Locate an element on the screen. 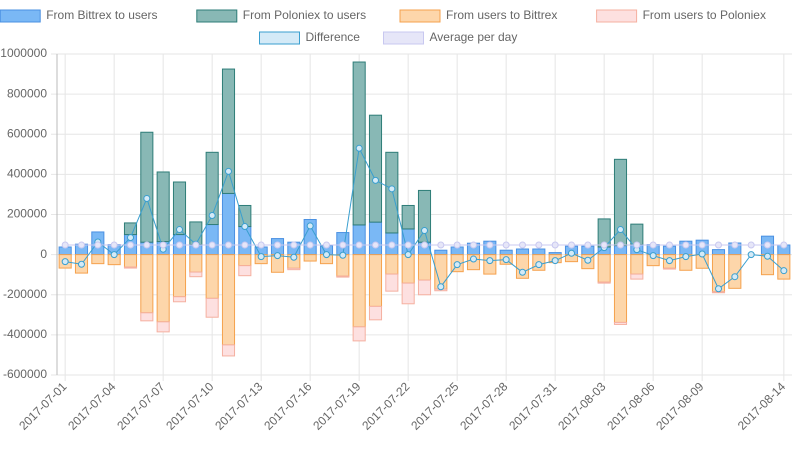 The image size is (800, 450). x-tick-label: 2017-08-06 is located at coordinates (631, 406).